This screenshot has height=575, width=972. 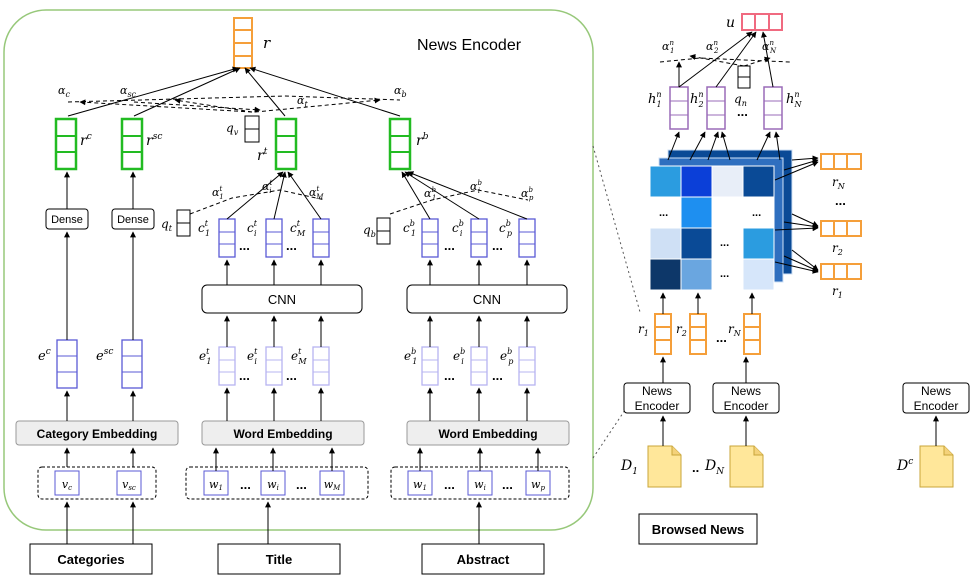 What do you see at coordinates (487, 434) in the screenshot?
I see `word-embedding-abstract-label: Word Embedding` at bounding box center [487, 434].